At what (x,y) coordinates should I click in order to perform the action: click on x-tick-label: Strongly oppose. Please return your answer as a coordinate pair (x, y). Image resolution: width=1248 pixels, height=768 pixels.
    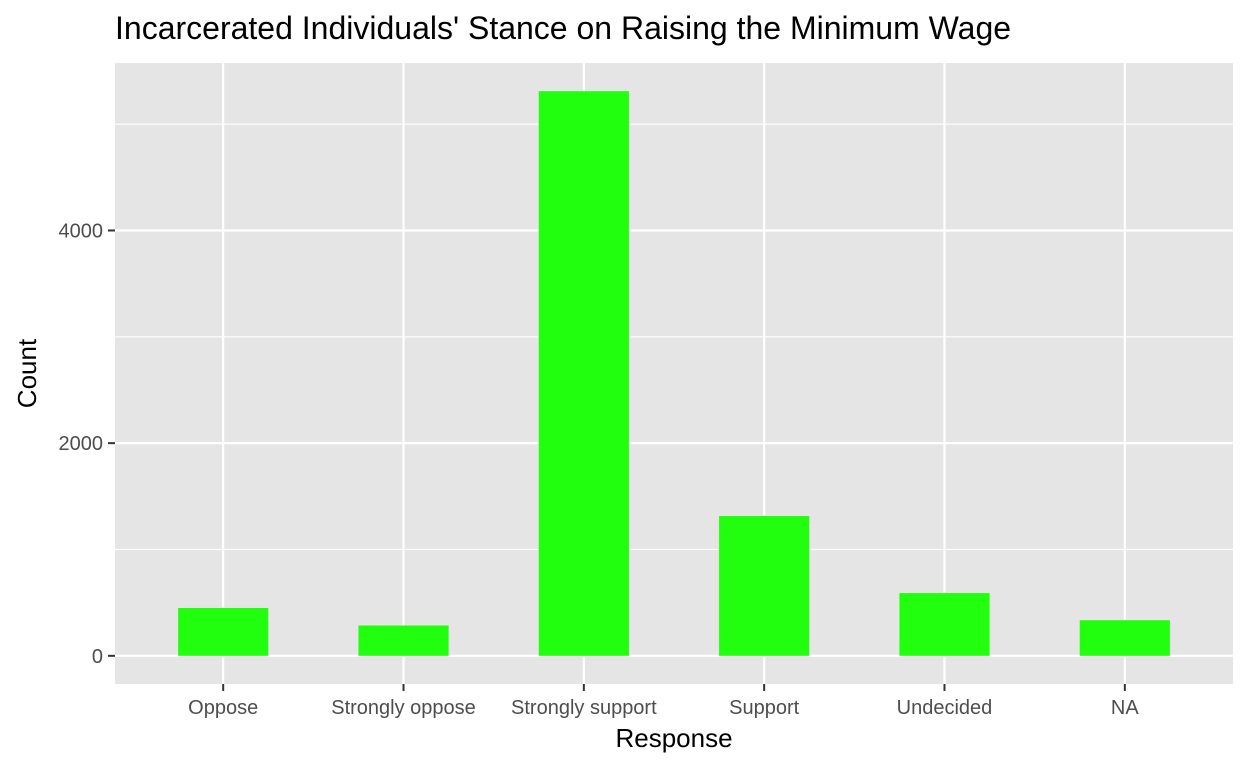
    Looking at the image, I should click on (403, 708).